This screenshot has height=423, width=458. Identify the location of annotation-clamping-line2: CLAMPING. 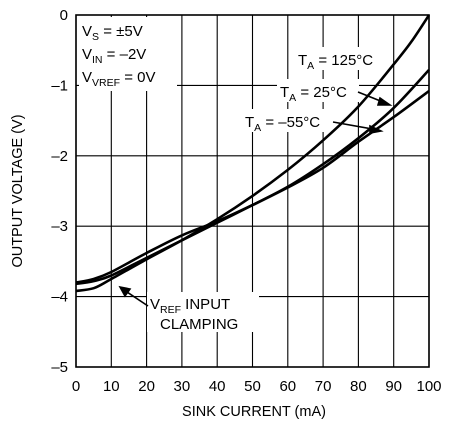
(199, 324).